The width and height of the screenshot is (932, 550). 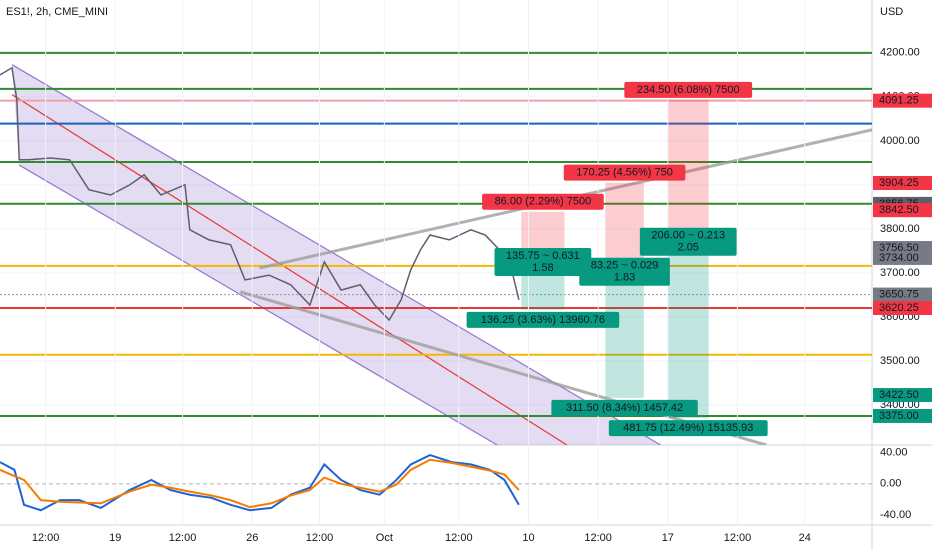 I want to click on price-label: 3375.00, so click(x=899, y=416).